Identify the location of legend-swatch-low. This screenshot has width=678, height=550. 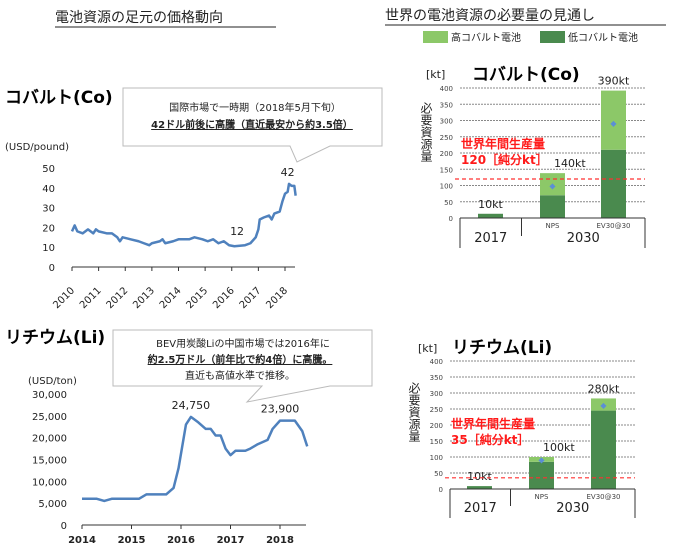
(552, 37).